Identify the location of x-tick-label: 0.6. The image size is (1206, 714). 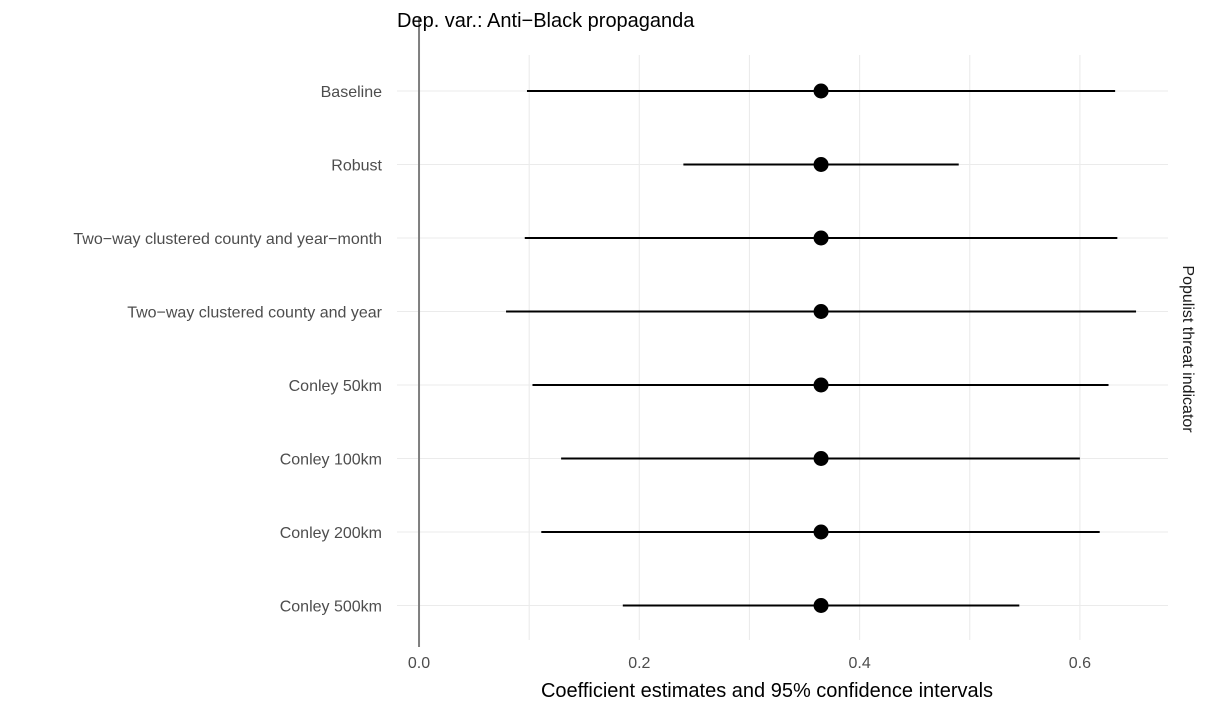
(1080, 663).